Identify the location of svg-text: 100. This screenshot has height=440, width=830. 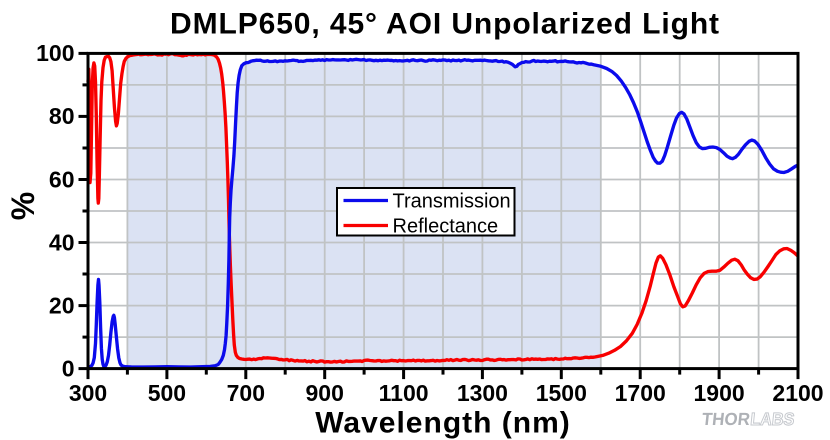
(55, 53).